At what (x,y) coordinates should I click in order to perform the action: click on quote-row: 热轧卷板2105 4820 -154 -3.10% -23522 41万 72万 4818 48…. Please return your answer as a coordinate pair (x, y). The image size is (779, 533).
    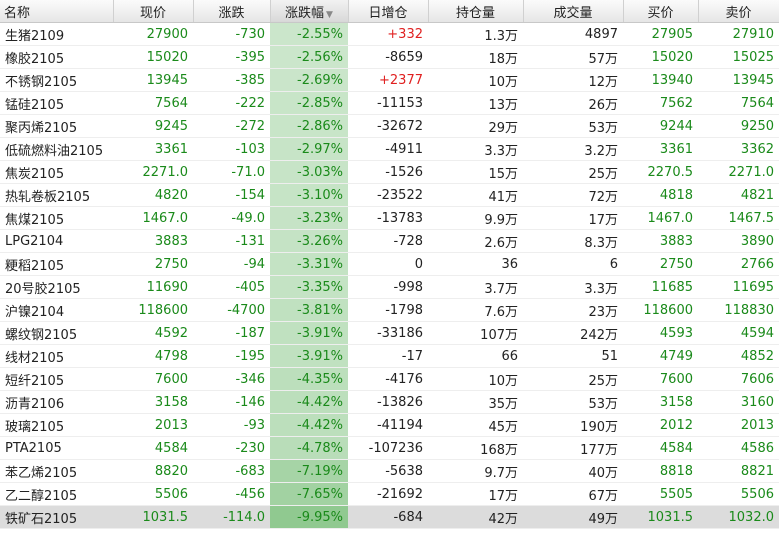
    Looking at the image, I should click on (389, 195).